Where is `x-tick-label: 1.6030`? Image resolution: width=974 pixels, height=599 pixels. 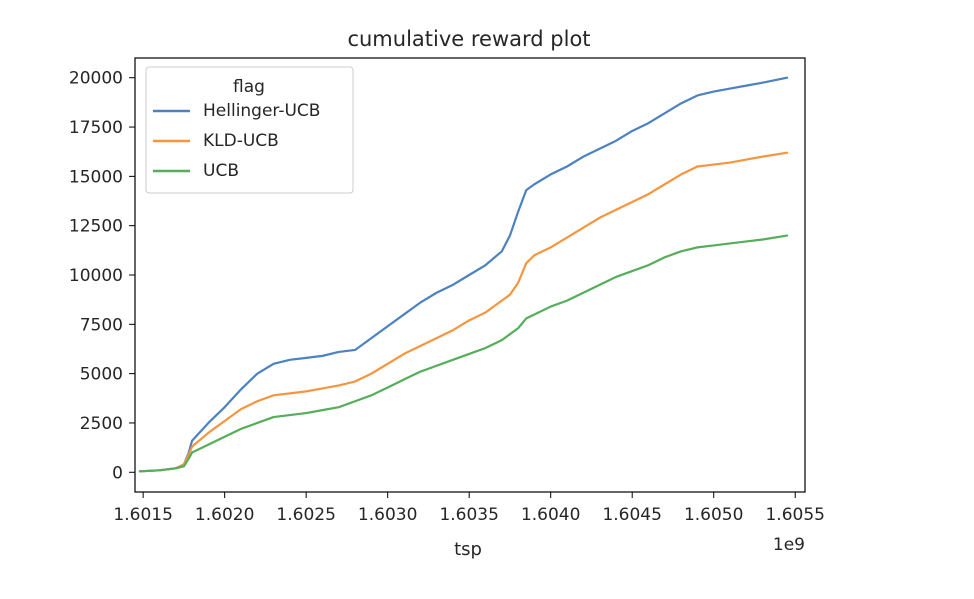 x-tick-label: 1.6030 is located at coordinates (387, 515).